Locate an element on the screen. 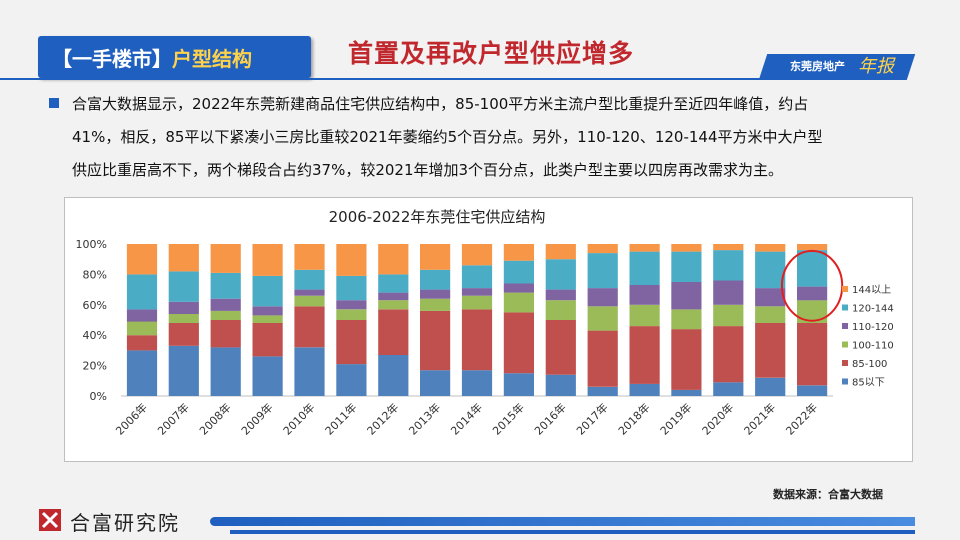 This screenshot has width=960, height=540. legend-label: 144以上 is located at coordinates (871, 290).